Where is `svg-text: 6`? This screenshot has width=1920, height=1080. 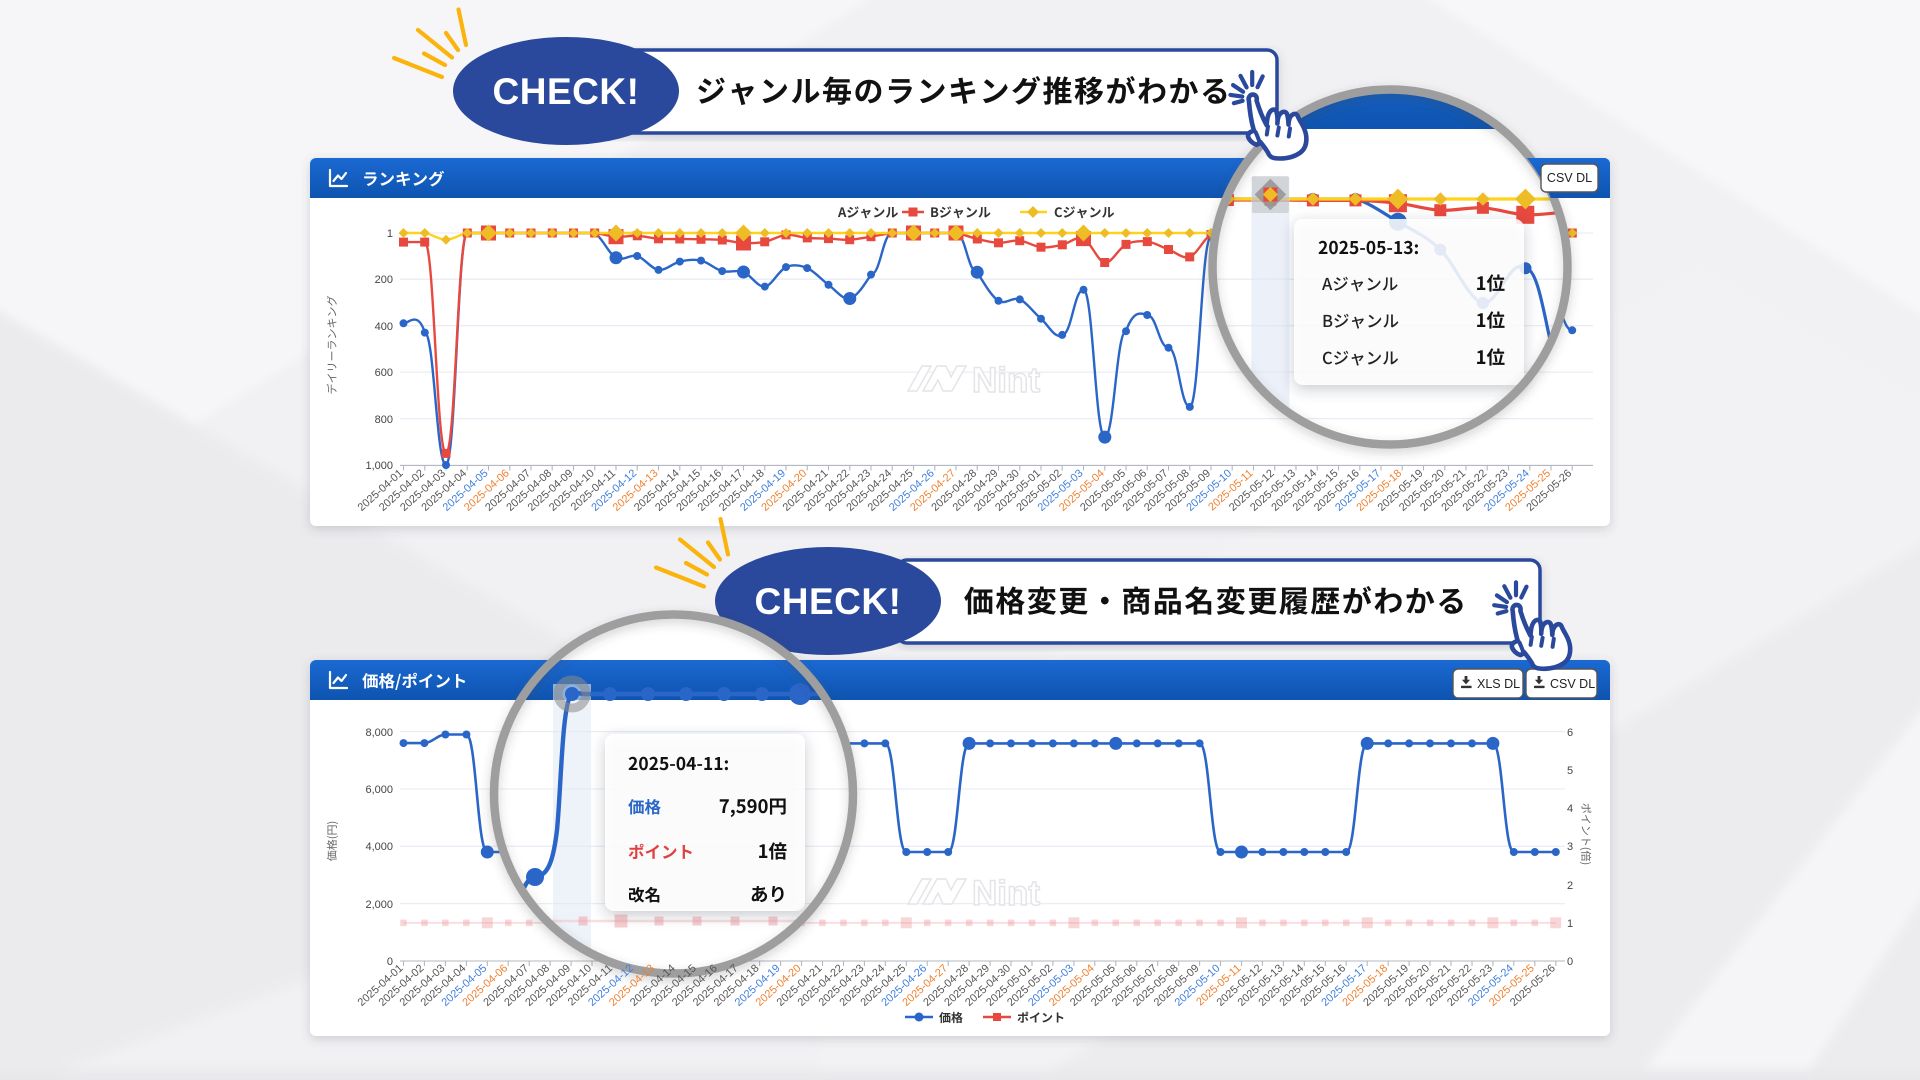 svg-text: 6 is located at coordinates (1570, 733).